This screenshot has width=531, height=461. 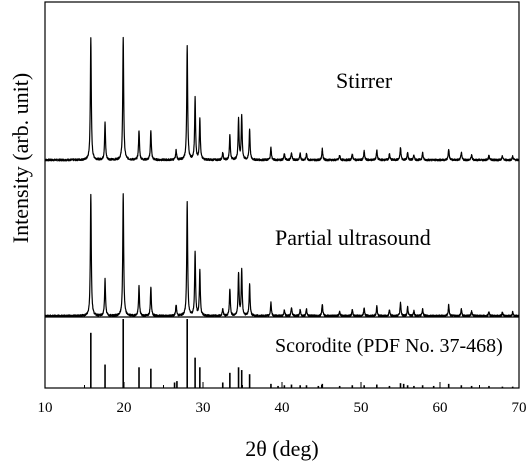 I want to click on label-partial-ultrasound: Partial ultrasound, so click(x=353, y=237).